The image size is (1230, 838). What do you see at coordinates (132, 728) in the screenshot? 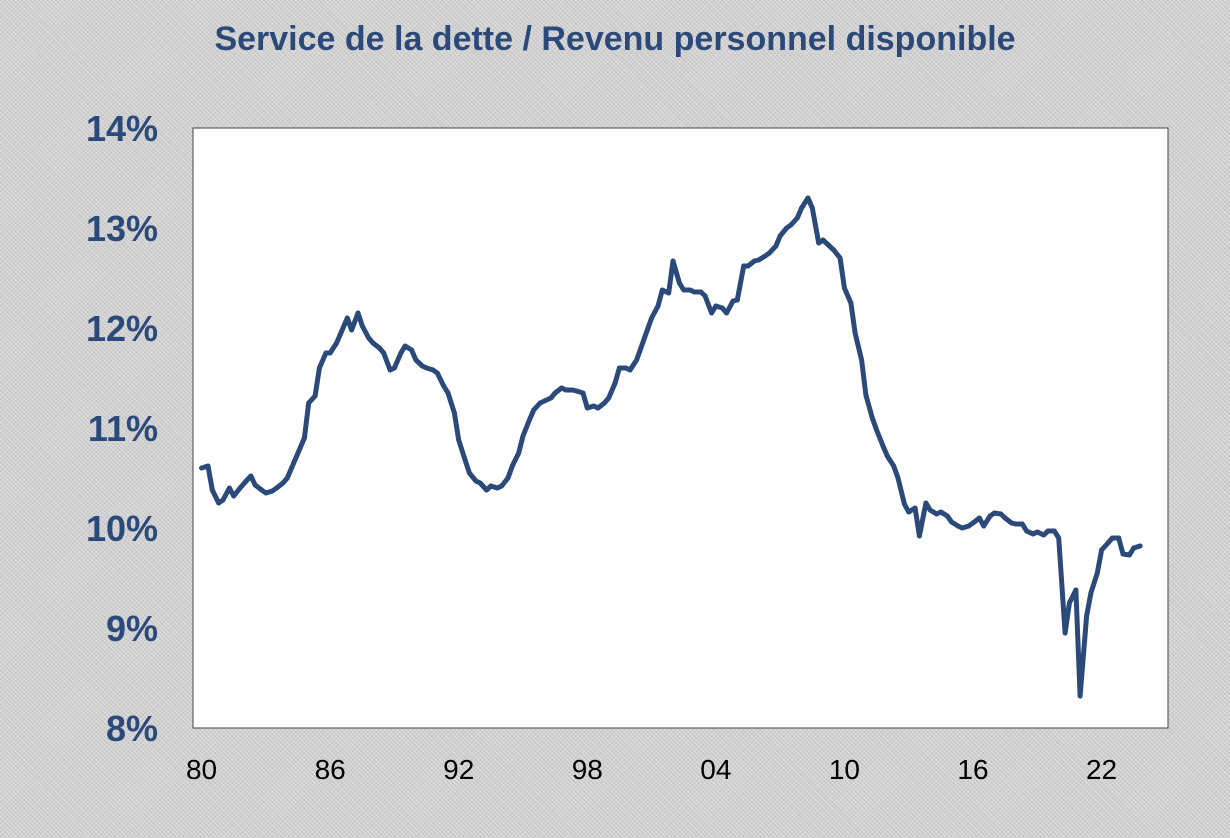
I see `y-tick-label: 8%` at bounding box center [132, 728].